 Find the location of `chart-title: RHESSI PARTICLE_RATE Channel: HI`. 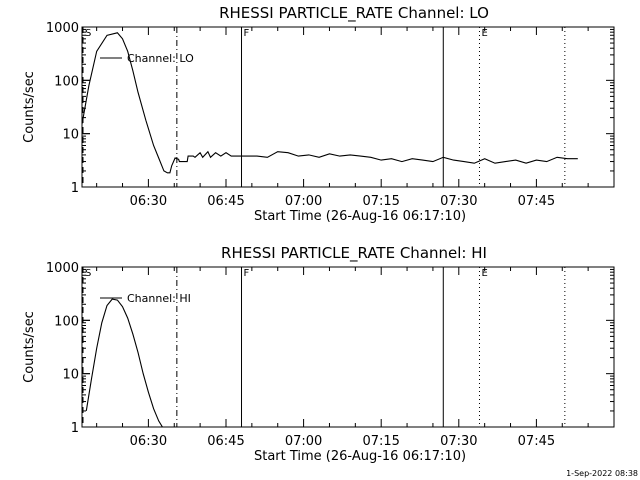

chart-title: RHESSI PARTICLE_RATE Channel: HI is located at coordinates (354, 253).